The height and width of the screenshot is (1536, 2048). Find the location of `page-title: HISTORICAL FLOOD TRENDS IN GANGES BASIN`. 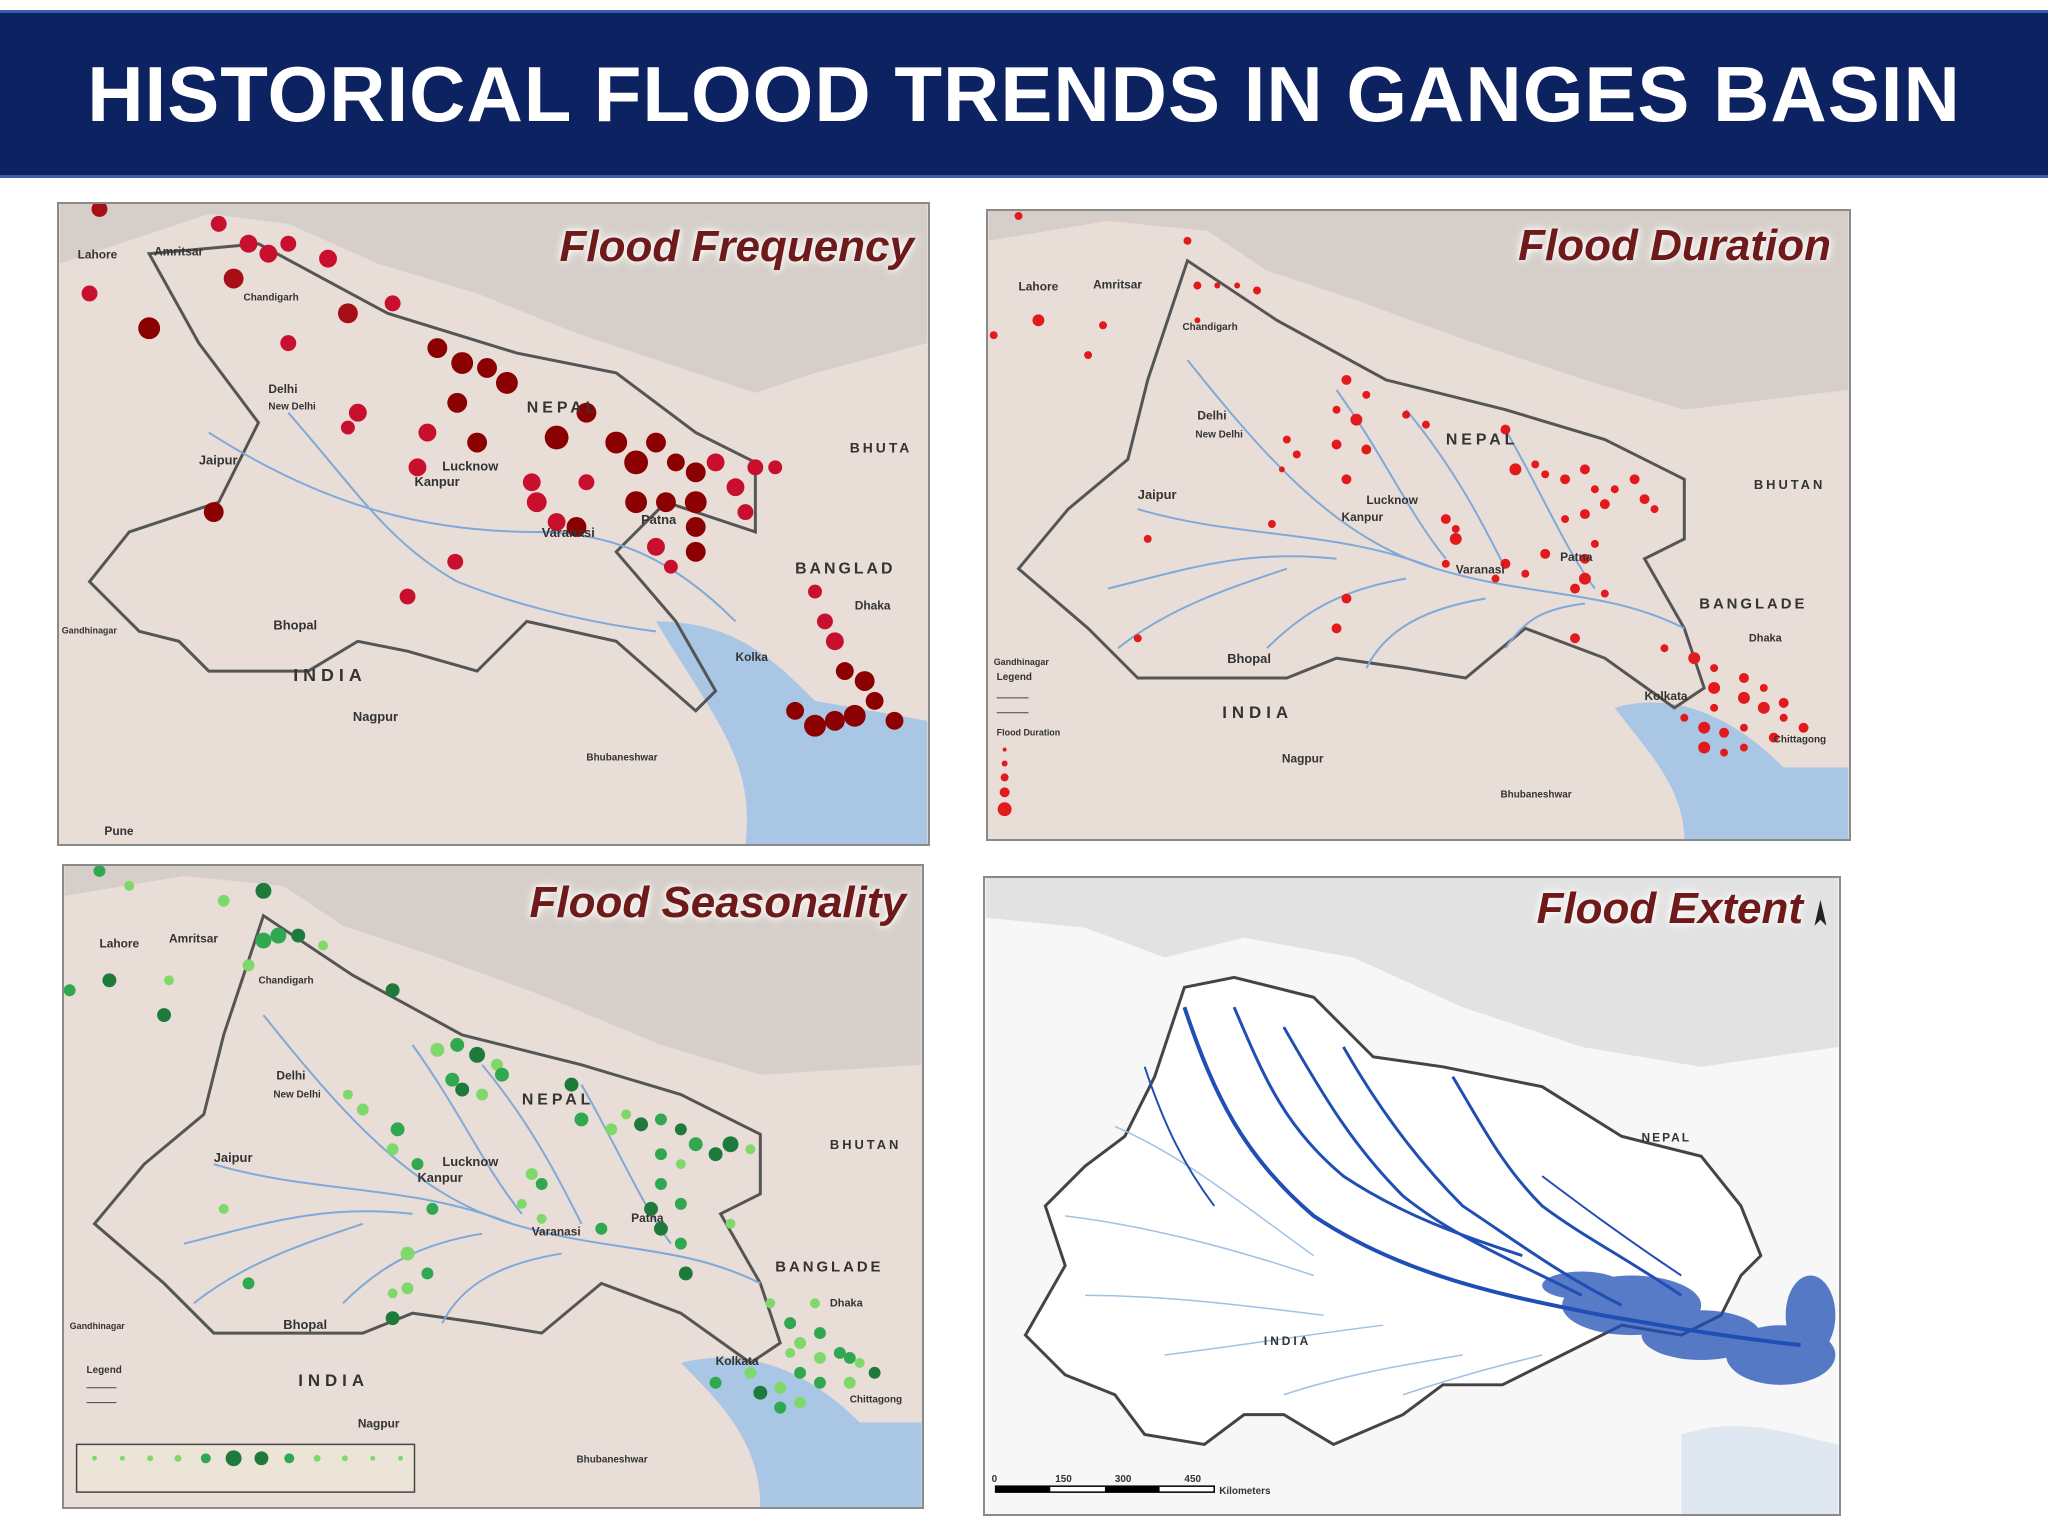

page-title: HISTORICAL FLOOD TRENDS IN GANGES BASIN is located at coordinates (1024, 93).